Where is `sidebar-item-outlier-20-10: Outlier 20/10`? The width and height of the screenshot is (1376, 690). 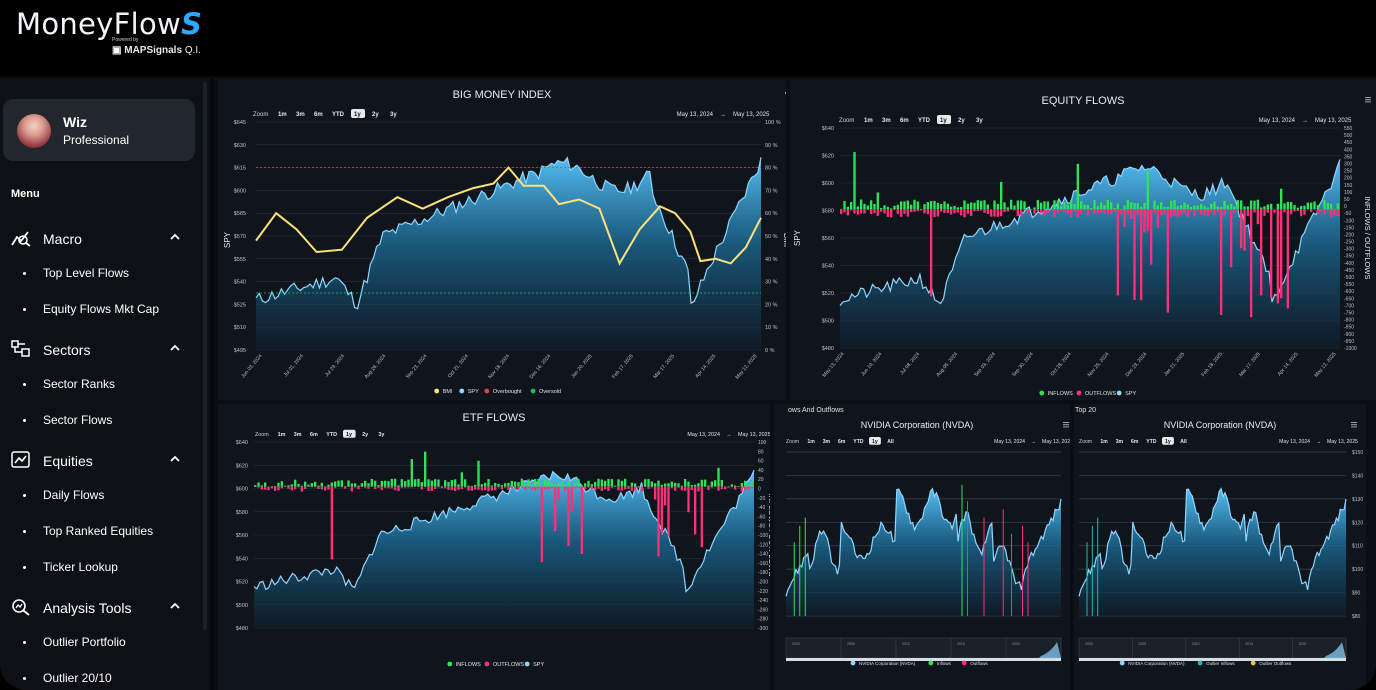
sidebar-item-outlier-20-10: Outlier 20/10 is located at coordinates (100, 679).